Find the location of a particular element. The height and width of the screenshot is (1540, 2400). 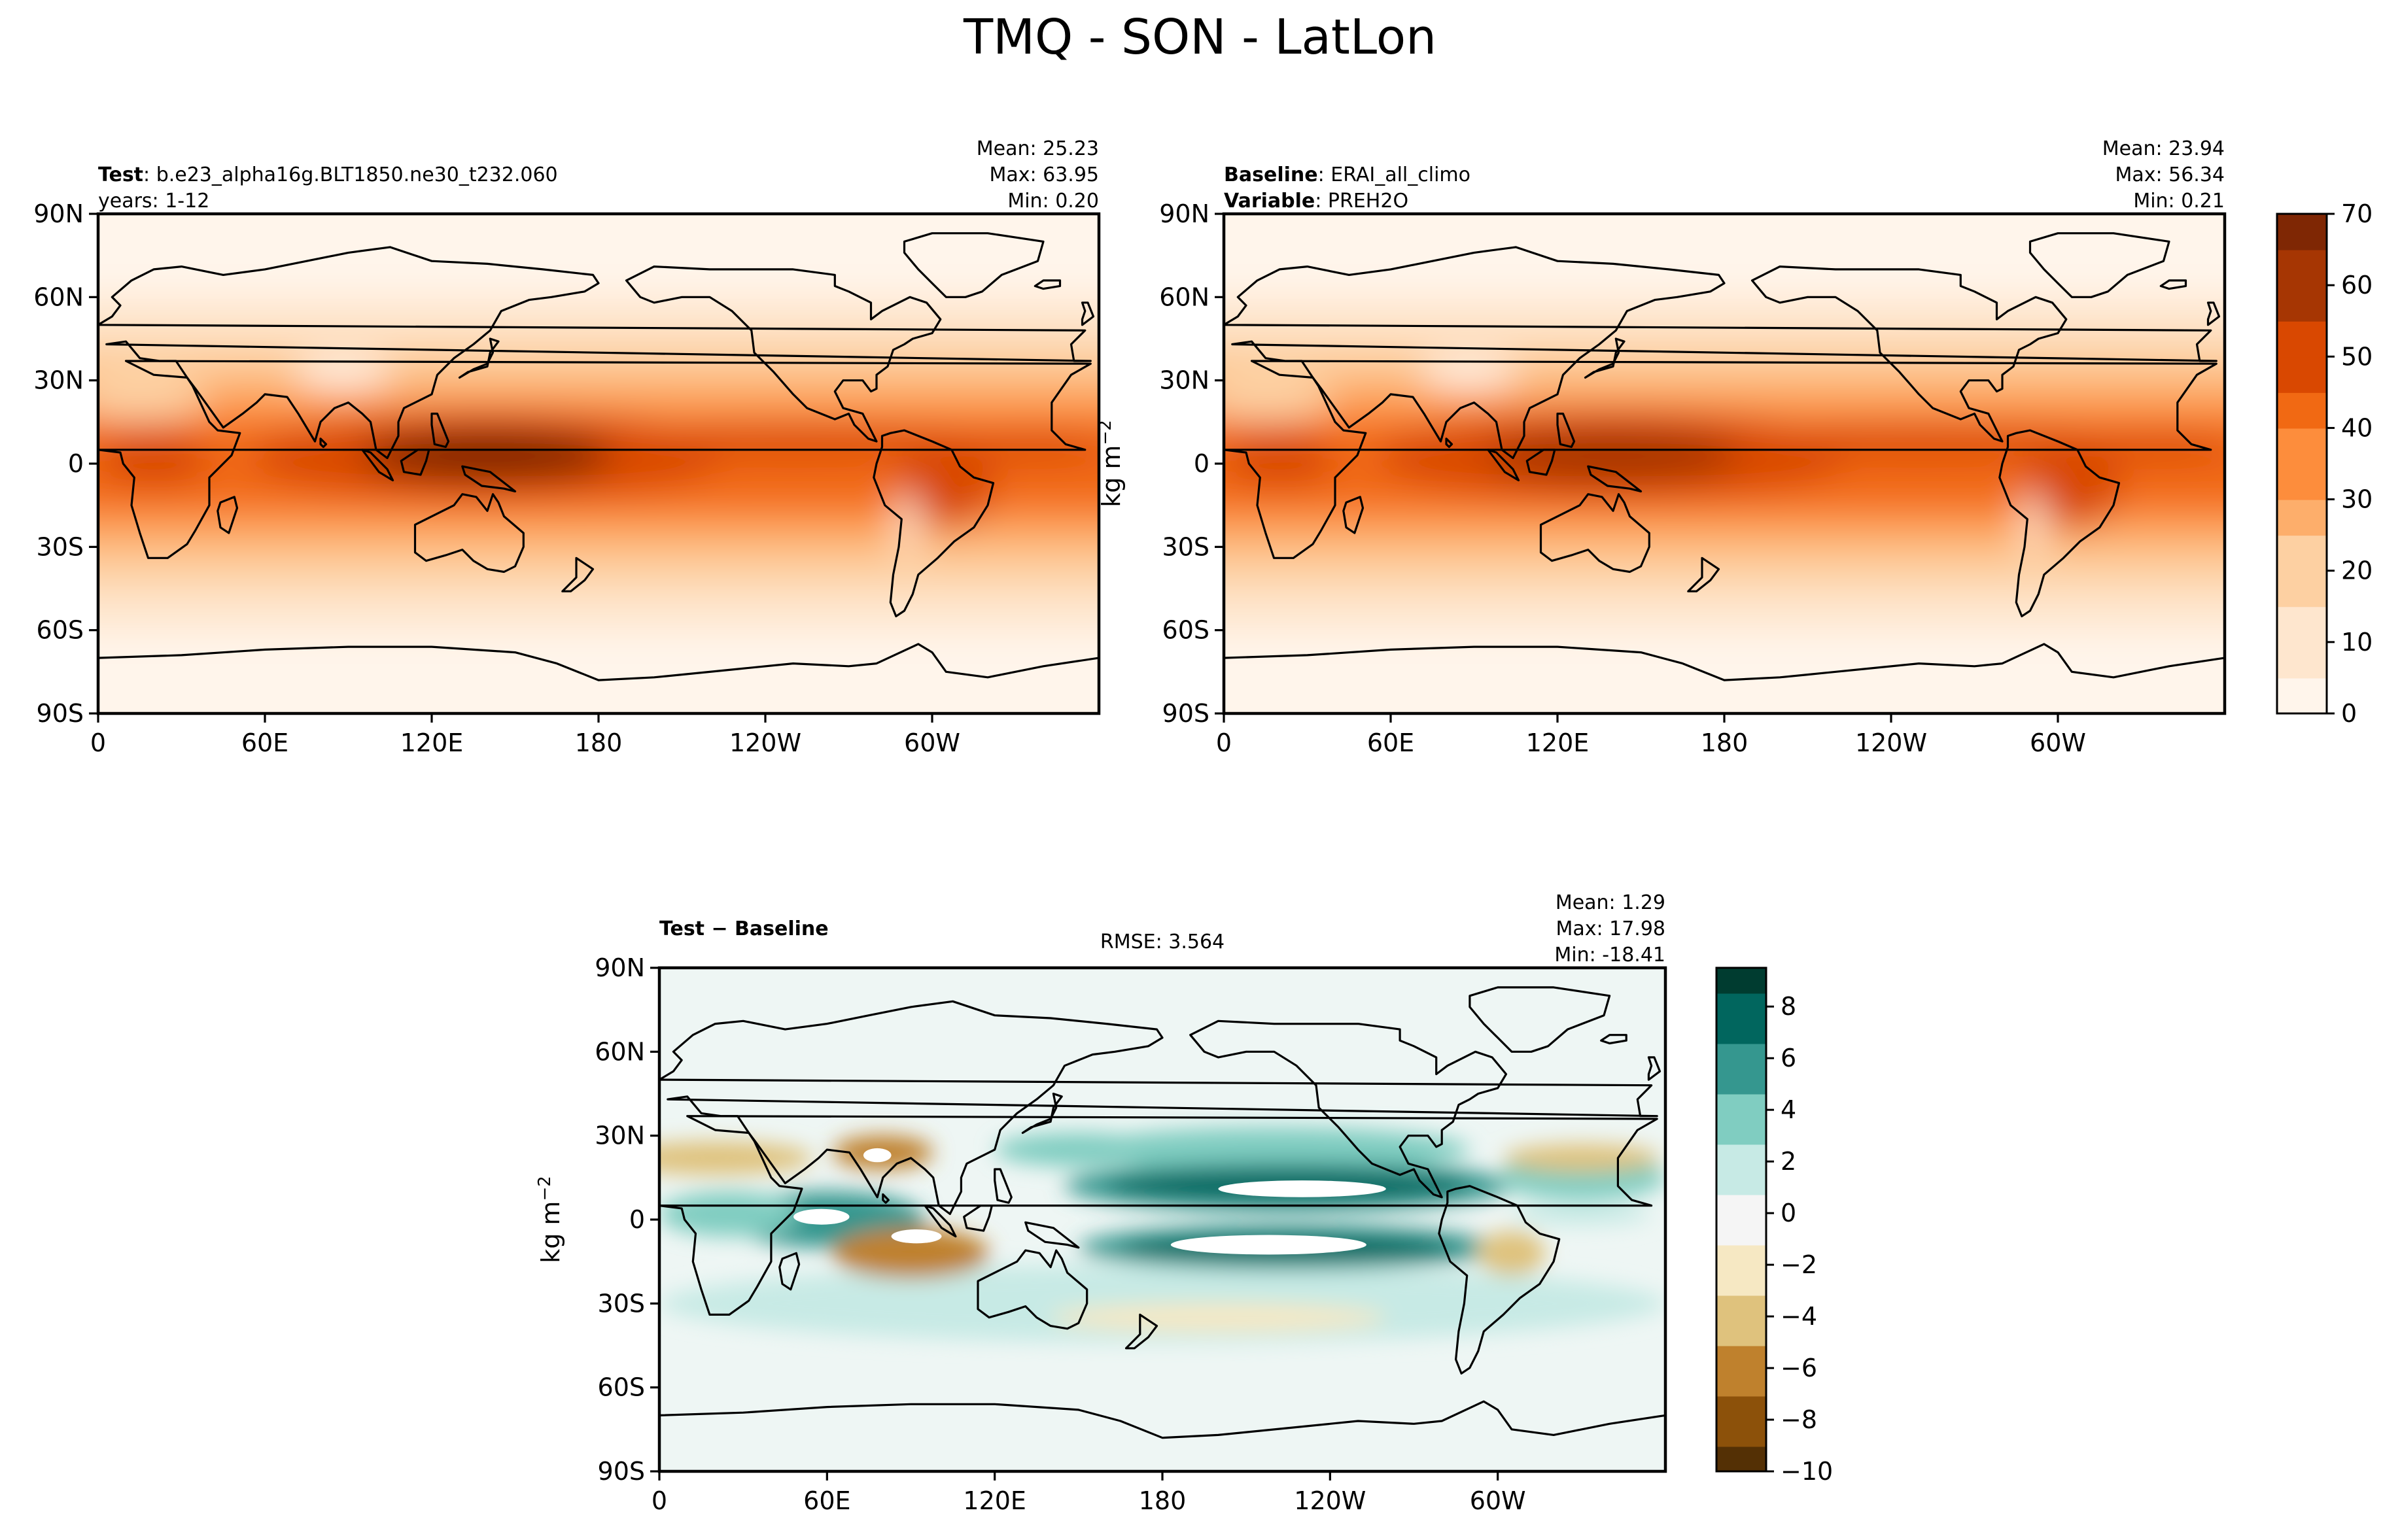

diff-sat-spcz is located at coordinates (1268, 1245).